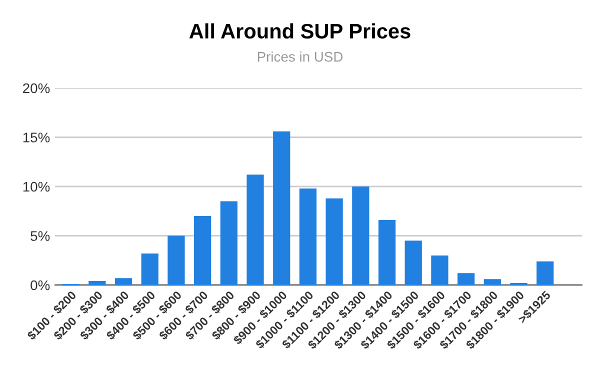 The width and height of the screenshot is (600, 371). Describe the element at coordinates (40, 236) in the screenshot. I see `y-tick-label: 5%` at that location.